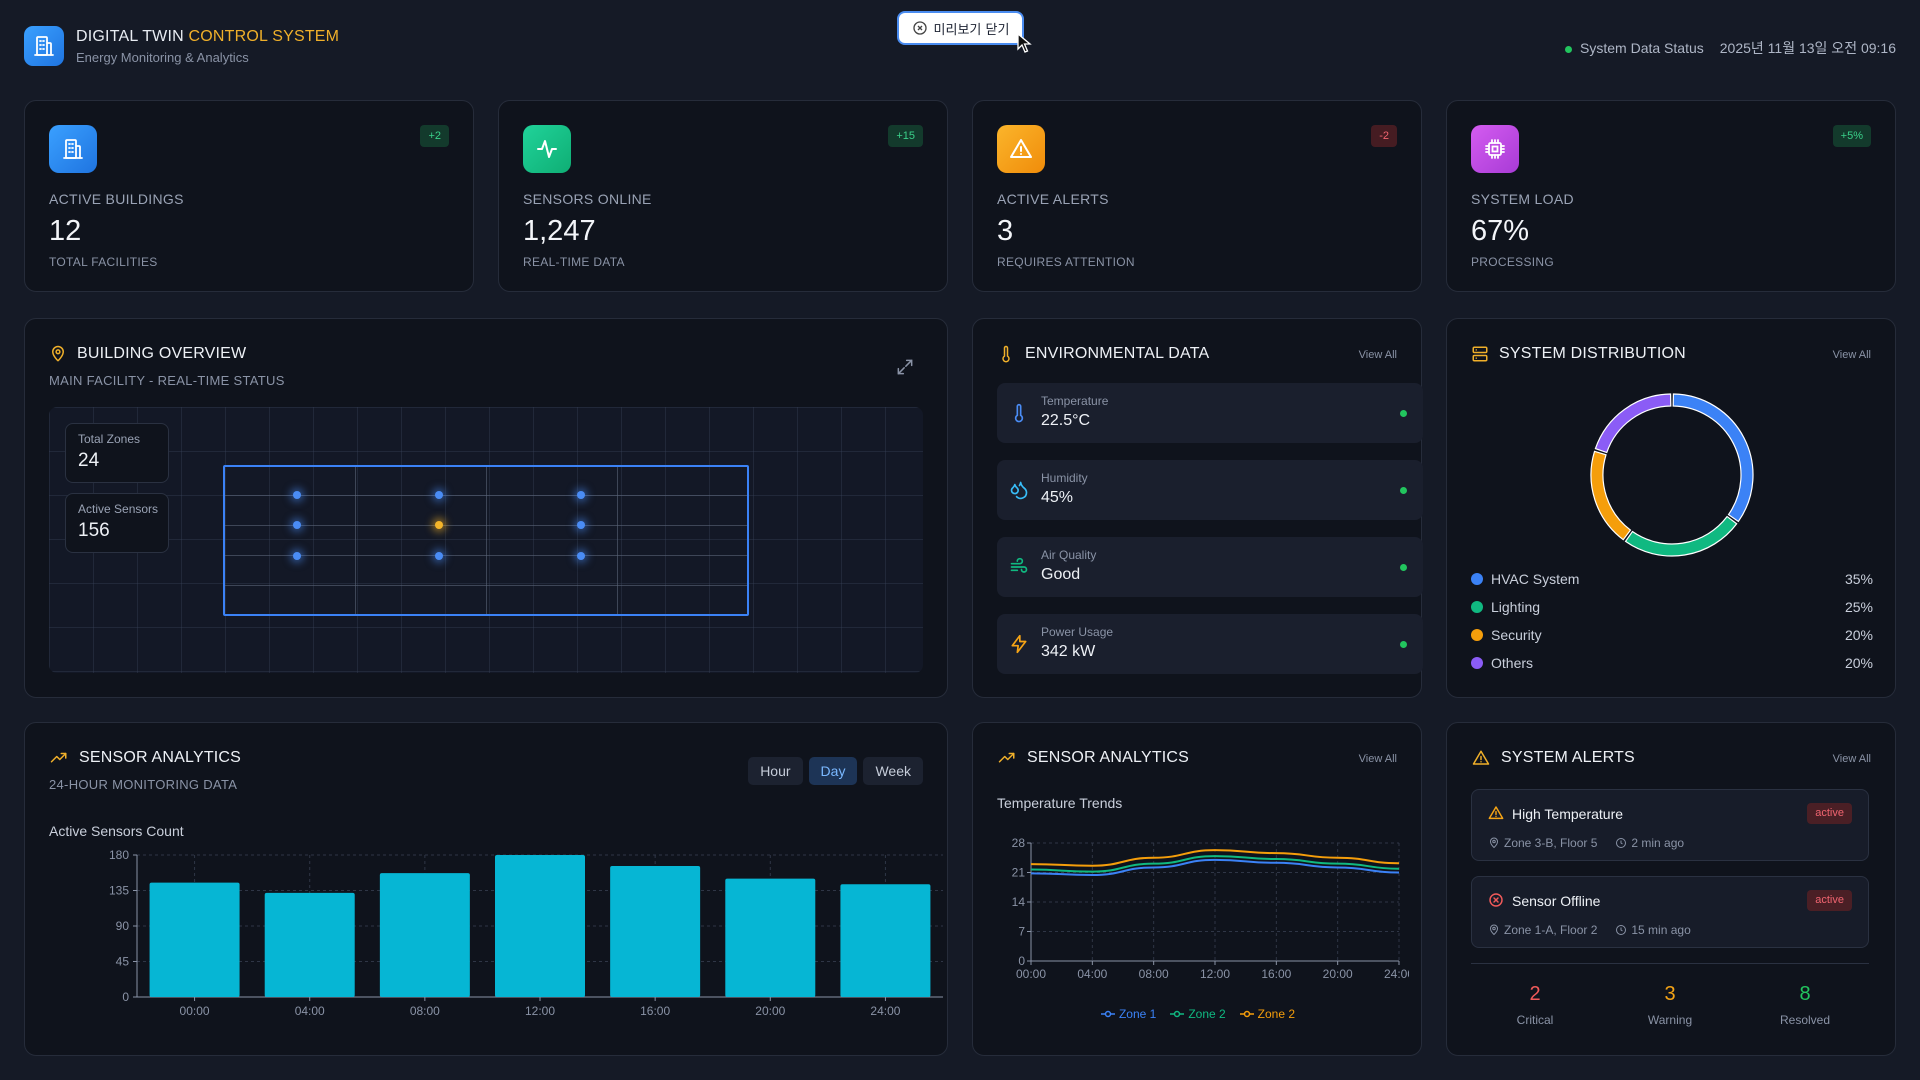 The image size is (1920, 1080). What do you see at coordinates (775, 771) in the screenshot?
I see `tab-hour: Hour` at bounding box center [775, 771].